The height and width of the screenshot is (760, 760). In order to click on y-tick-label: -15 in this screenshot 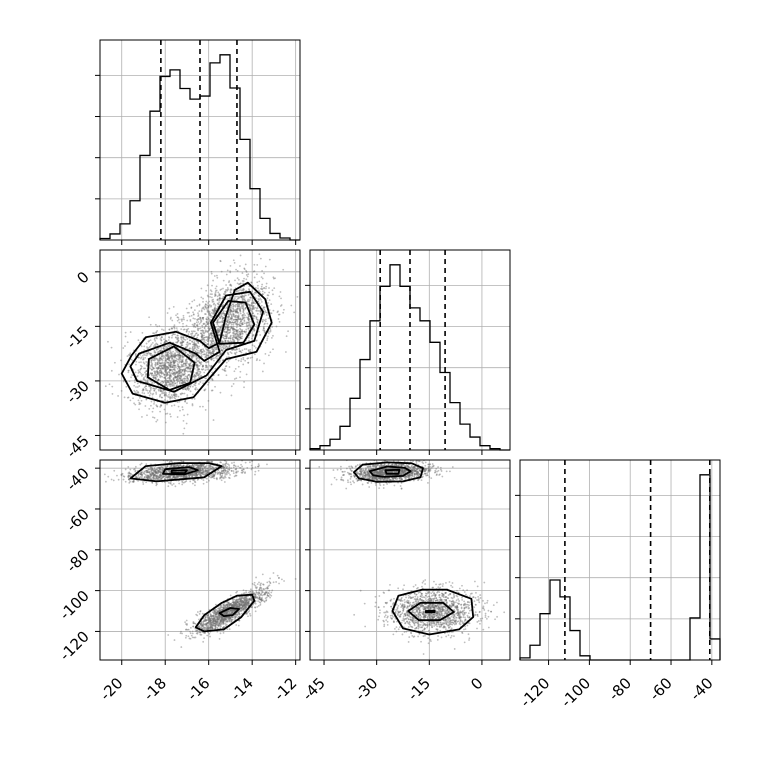, I will do `click(78, 337)`.